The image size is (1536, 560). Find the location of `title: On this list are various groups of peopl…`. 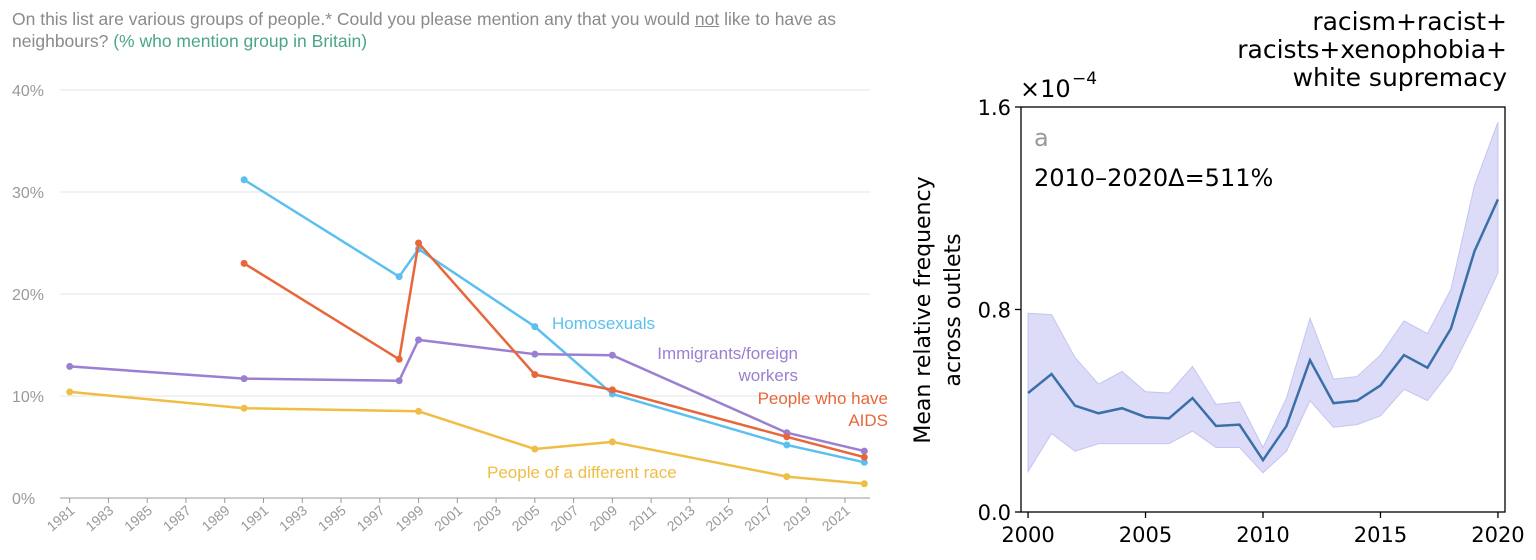

title: On this list are various groups of peopl… is located at coordinates (351, 19).